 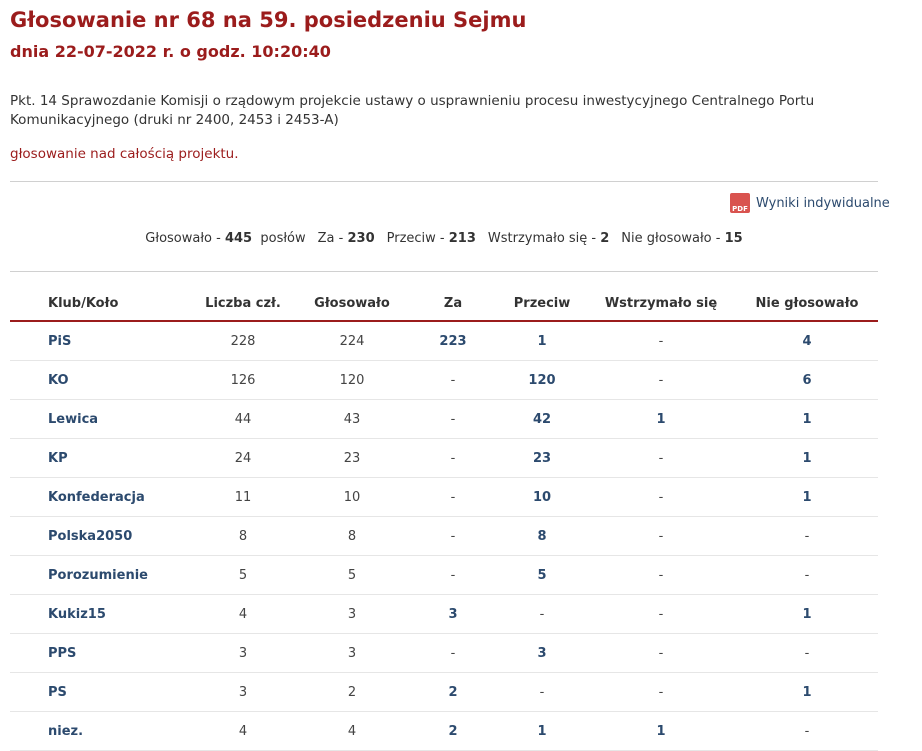 I want to click on column-header: Wstrzymało się, so click(x=661, y=296).